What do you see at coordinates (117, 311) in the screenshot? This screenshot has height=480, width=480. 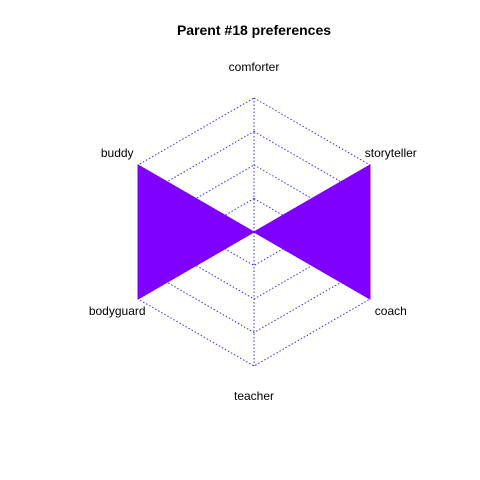 I see `axis-label-bodyguard: bodyguard` at bounding box center [117, 311].